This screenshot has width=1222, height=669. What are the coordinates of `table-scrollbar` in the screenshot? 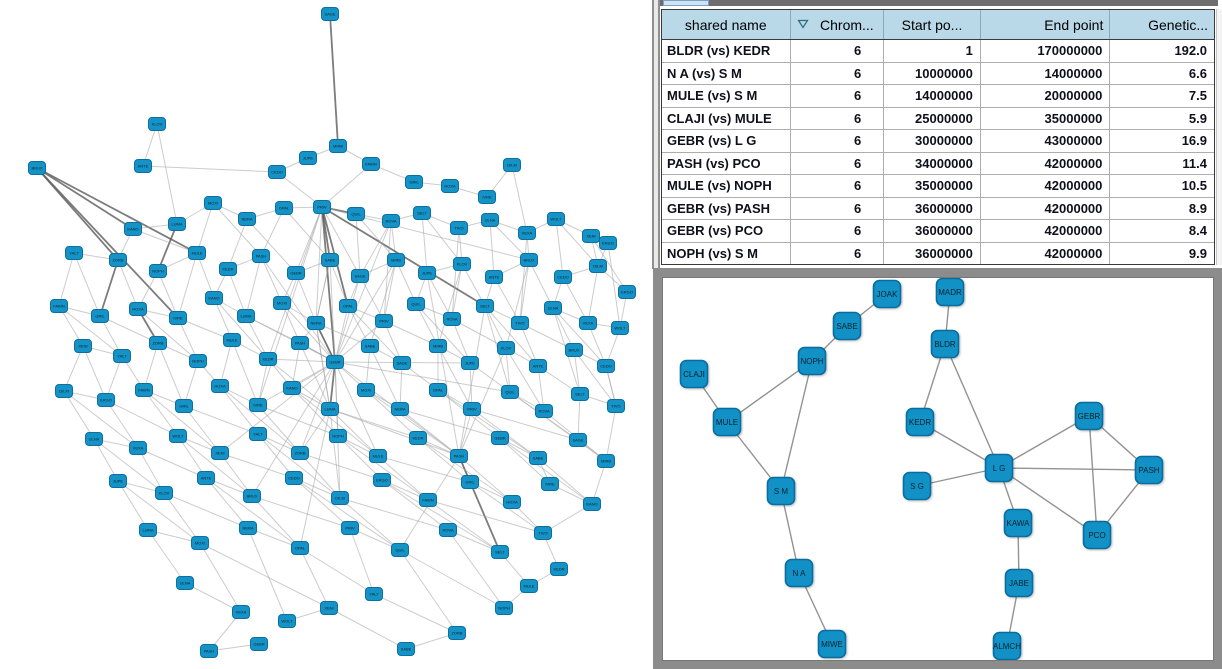 It's located at (1219, 137).